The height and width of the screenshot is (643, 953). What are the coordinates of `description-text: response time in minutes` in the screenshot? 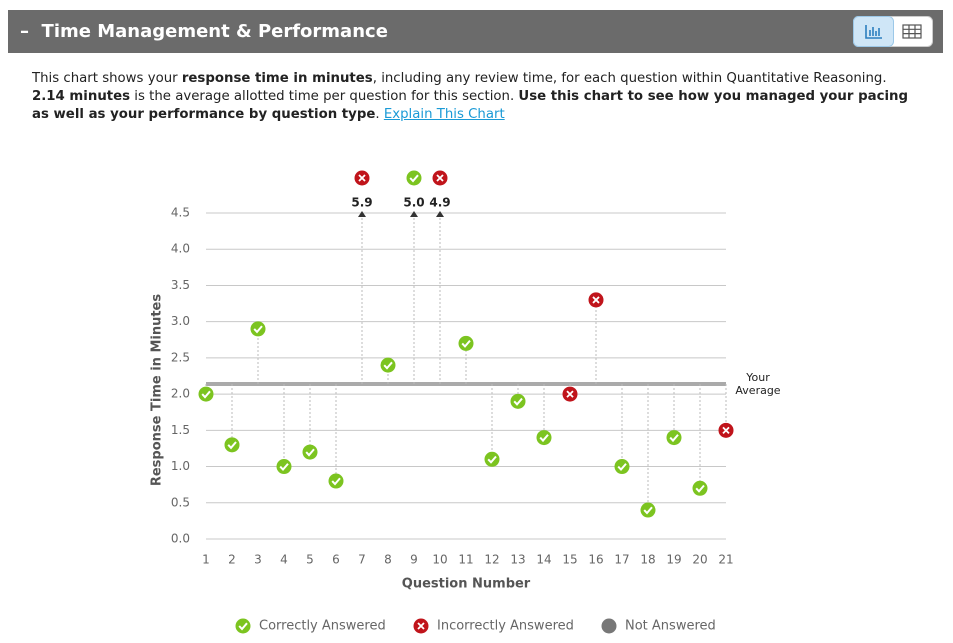 It's located at (277, 78).